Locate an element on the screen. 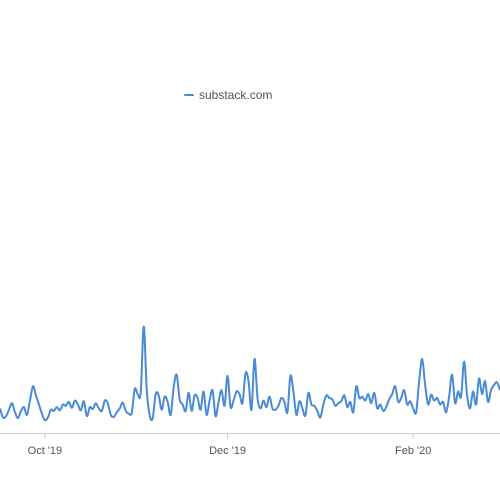 This screenshot has height=500, width=500. legend: substack.com is located at coordinates (228, 95).